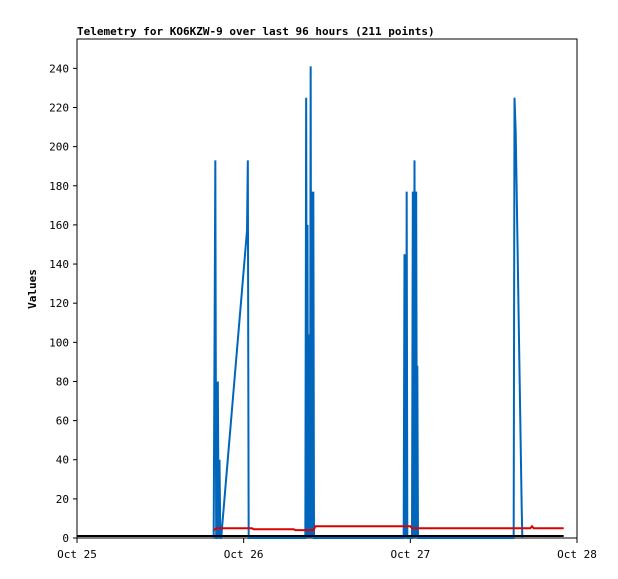 The height and width of the screenshot is (579, 618). I want to click on y-axis: 0 20 40 60 80 100 120 140 160 180 200 220 240, so click(63, 303).